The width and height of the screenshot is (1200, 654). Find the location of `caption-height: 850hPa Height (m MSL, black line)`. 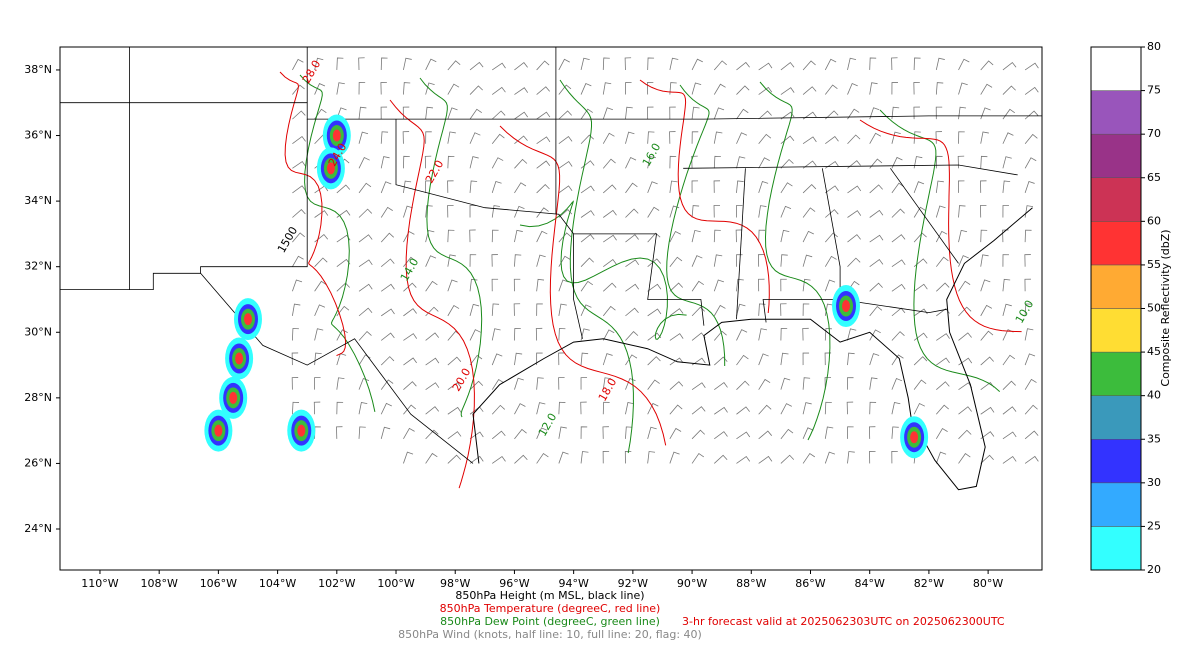

caption-height: 850hPa Height (m MSL, black line) is located at coordinates (549, 595).